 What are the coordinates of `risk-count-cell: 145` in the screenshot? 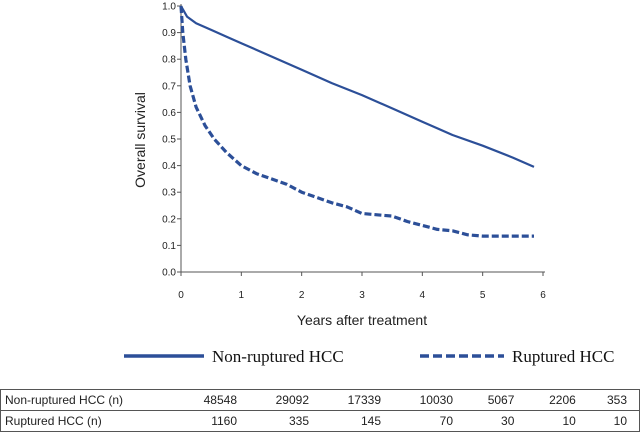 It's located at (357, 421).